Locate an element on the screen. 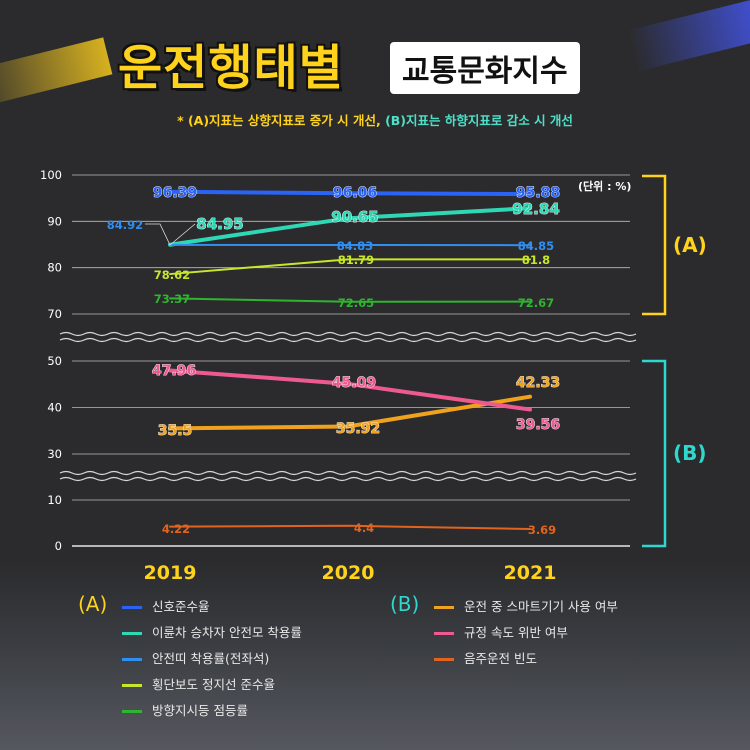 This screenshot has width=750, height=750. legend-item: 운전 중 스마트기기 사용 여부 is located at coordinates (526, 605).